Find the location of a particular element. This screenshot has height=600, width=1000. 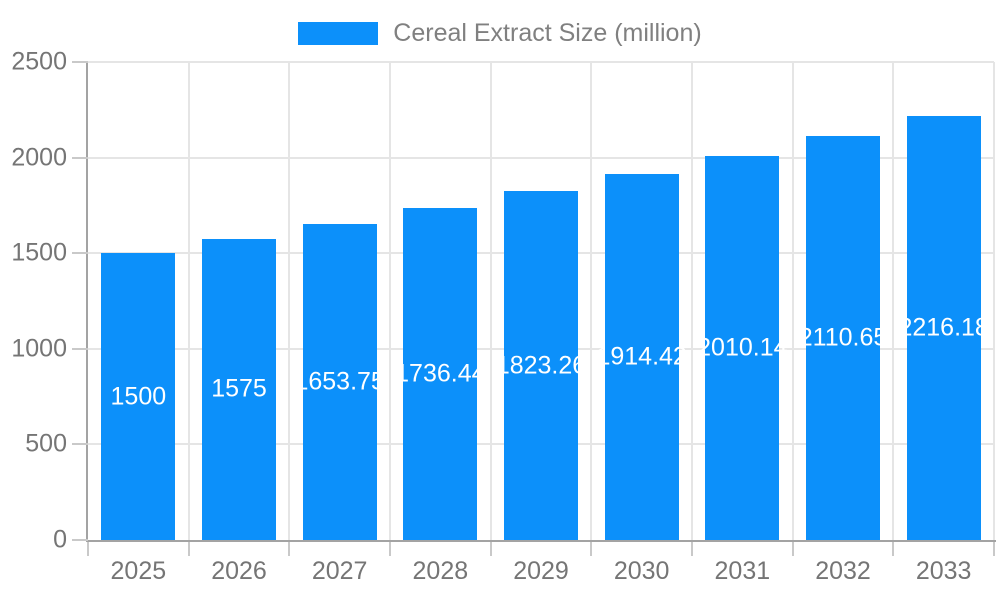

bar-2029: 1823.26 is located at coordinates (541, 365).